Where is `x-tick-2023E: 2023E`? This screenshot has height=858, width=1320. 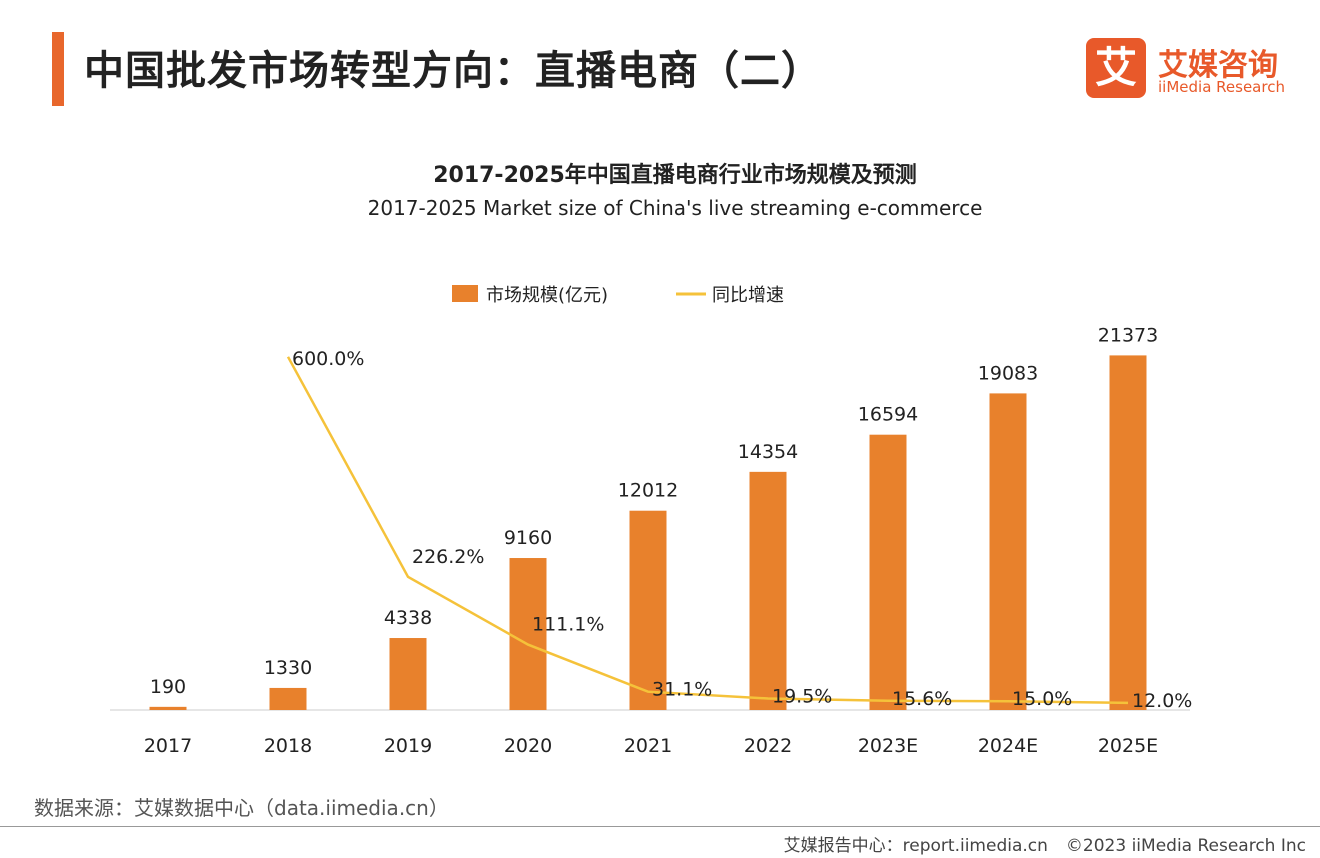
x-tick-2023E: 2023E is located at coordinates (888, 746).